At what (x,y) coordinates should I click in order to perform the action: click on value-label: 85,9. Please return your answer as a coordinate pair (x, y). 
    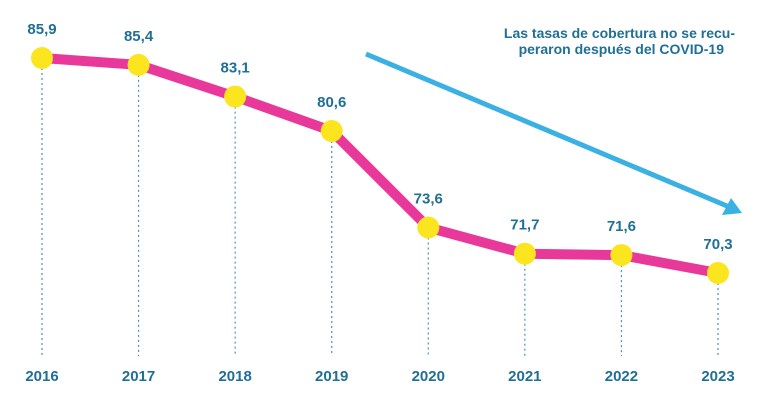
    Looking at the image, I should click on (41, 29).